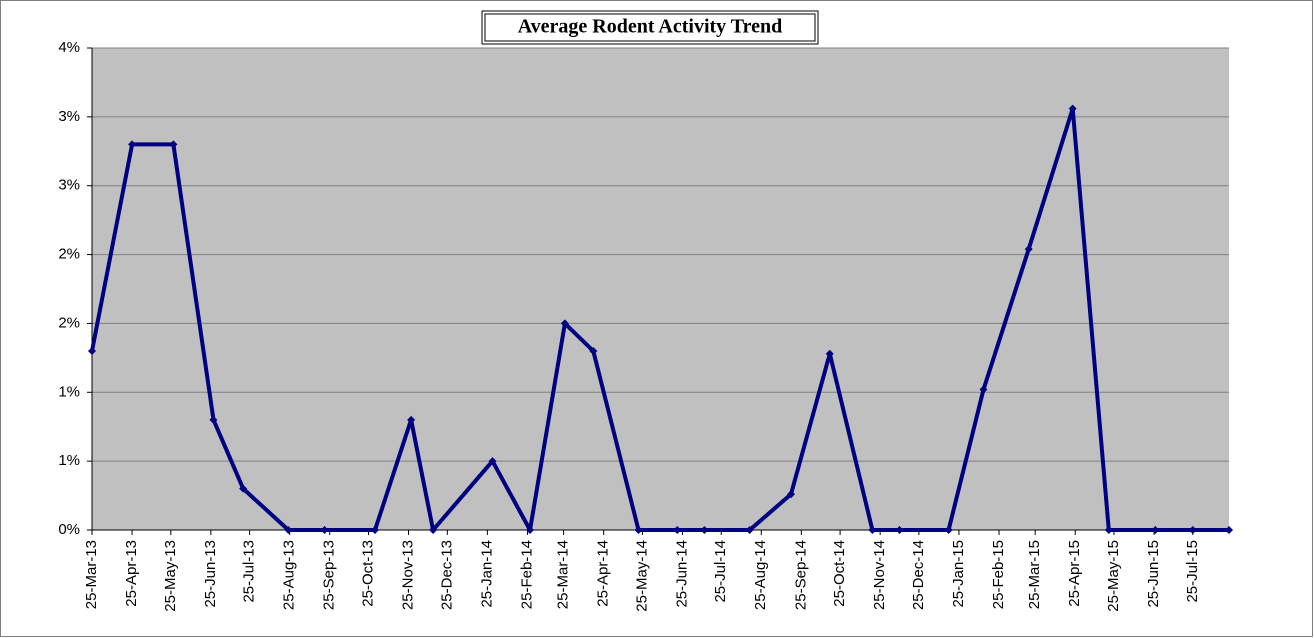  Describe the element at coordinates (486, 574) in the screenshot. I see `x-tick-label: 25-Jan-14` at that location.